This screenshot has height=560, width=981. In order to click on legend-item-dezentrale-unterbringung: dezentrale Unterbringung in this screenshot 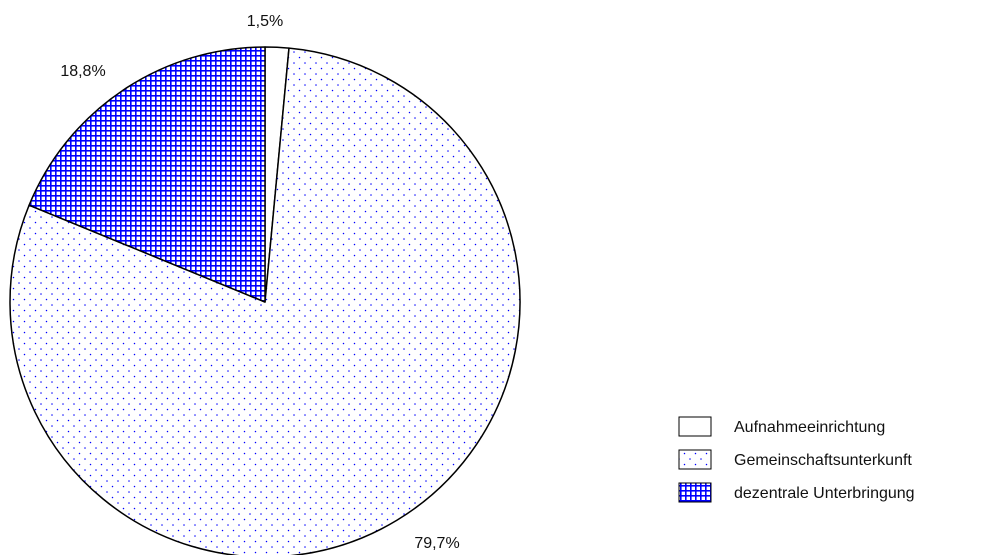, I will do `click(796, 492)`.